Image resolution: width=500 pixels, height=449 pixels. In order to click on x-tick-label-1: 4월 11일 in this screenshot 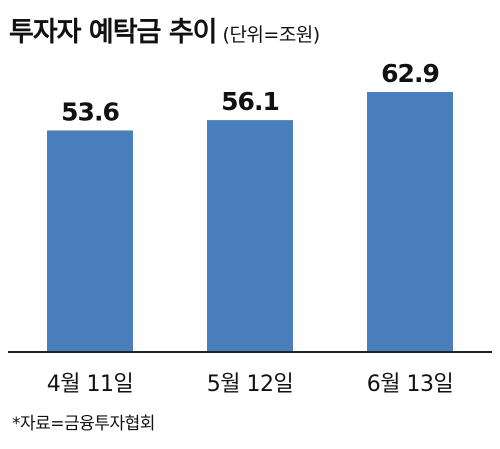, I will do `click(90, 384)`.